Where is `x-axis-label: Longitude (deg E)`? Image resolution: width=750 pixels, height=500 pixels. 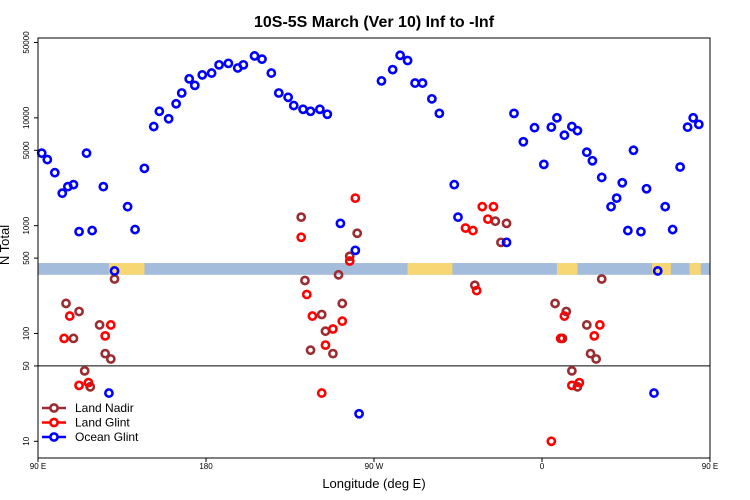 x-axis-label: Longitude (deg E) is located at coordinates (373, 483).